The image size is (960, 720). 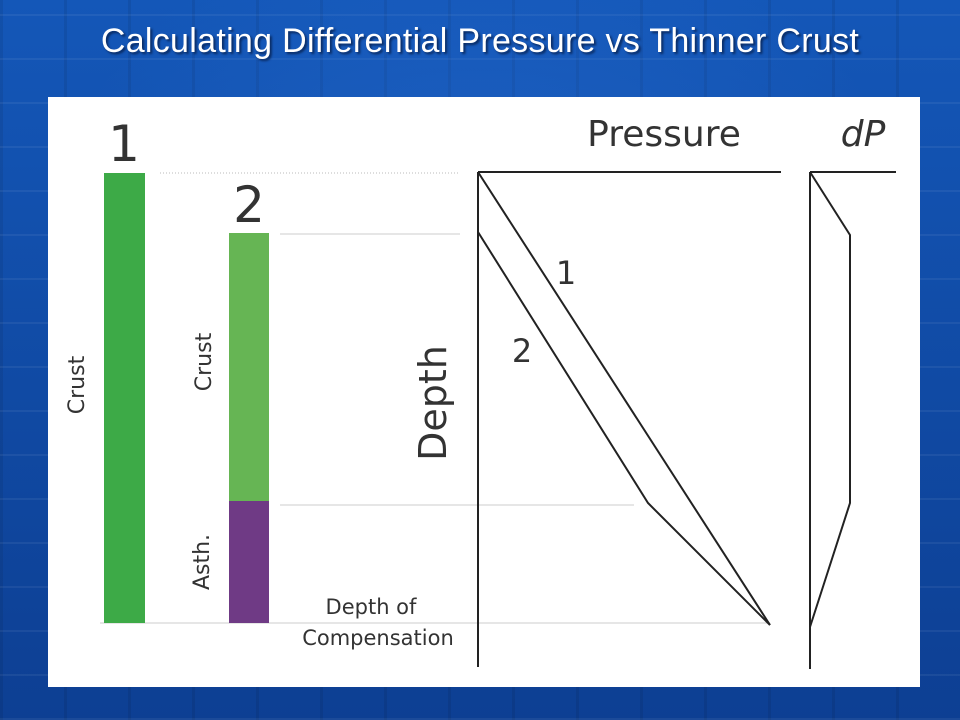 What do you see at coordinates (863, 134) in the screenshot?
I see `dp-plot-title: dP` at bounding box center [863, 134].